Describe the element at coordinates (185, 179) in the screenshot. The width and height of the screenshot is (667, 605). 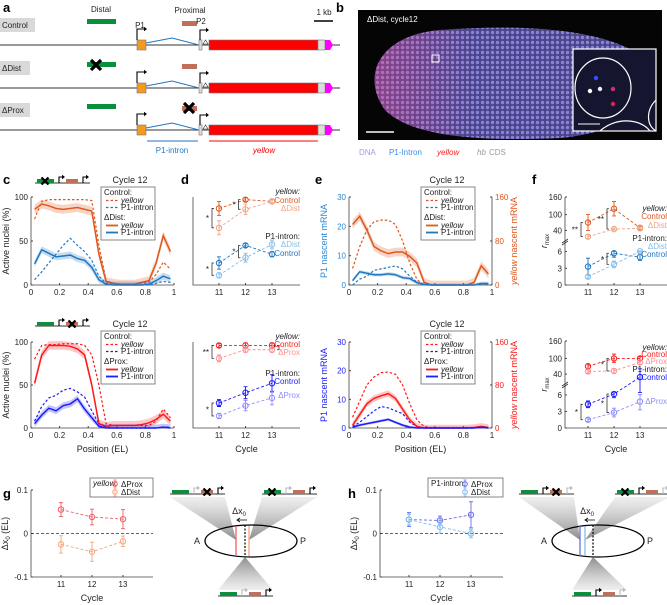
I see `panel-label-d: d` at that location.